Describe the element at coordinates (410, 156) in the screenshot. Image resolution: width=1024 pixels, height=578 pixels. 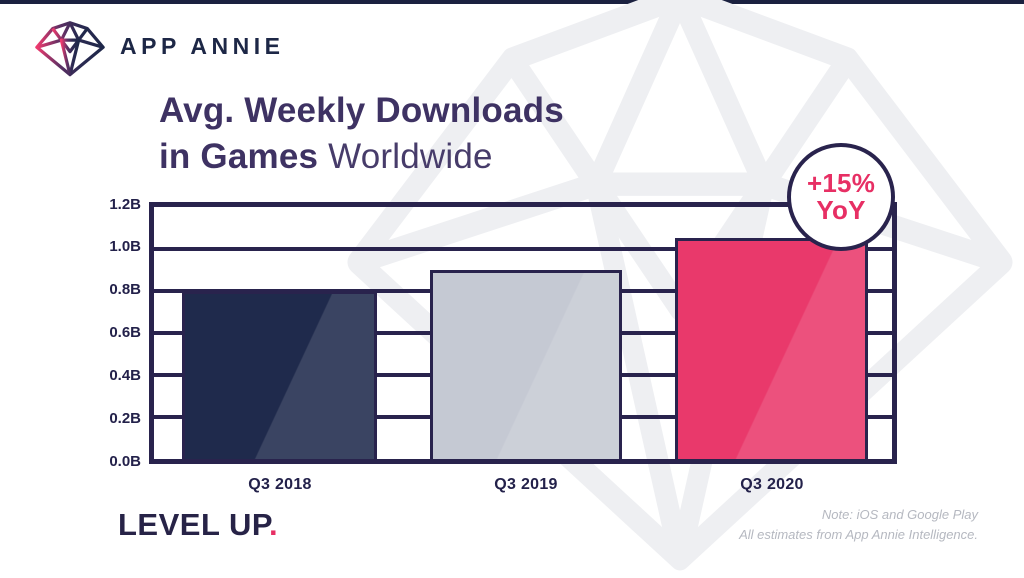
I see `chart-title-line2-regular: Worldwide` at that location.